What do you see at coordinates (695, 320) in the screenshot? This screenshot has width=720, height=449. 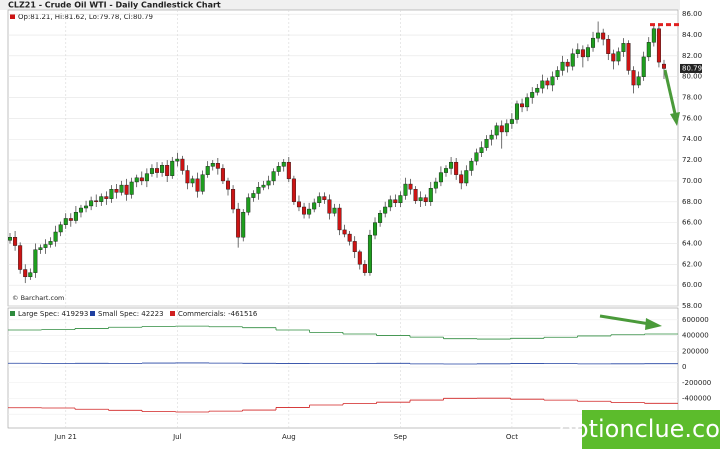 I see `cot-y-tick-label: 600000` at bounding box center [695, 320].